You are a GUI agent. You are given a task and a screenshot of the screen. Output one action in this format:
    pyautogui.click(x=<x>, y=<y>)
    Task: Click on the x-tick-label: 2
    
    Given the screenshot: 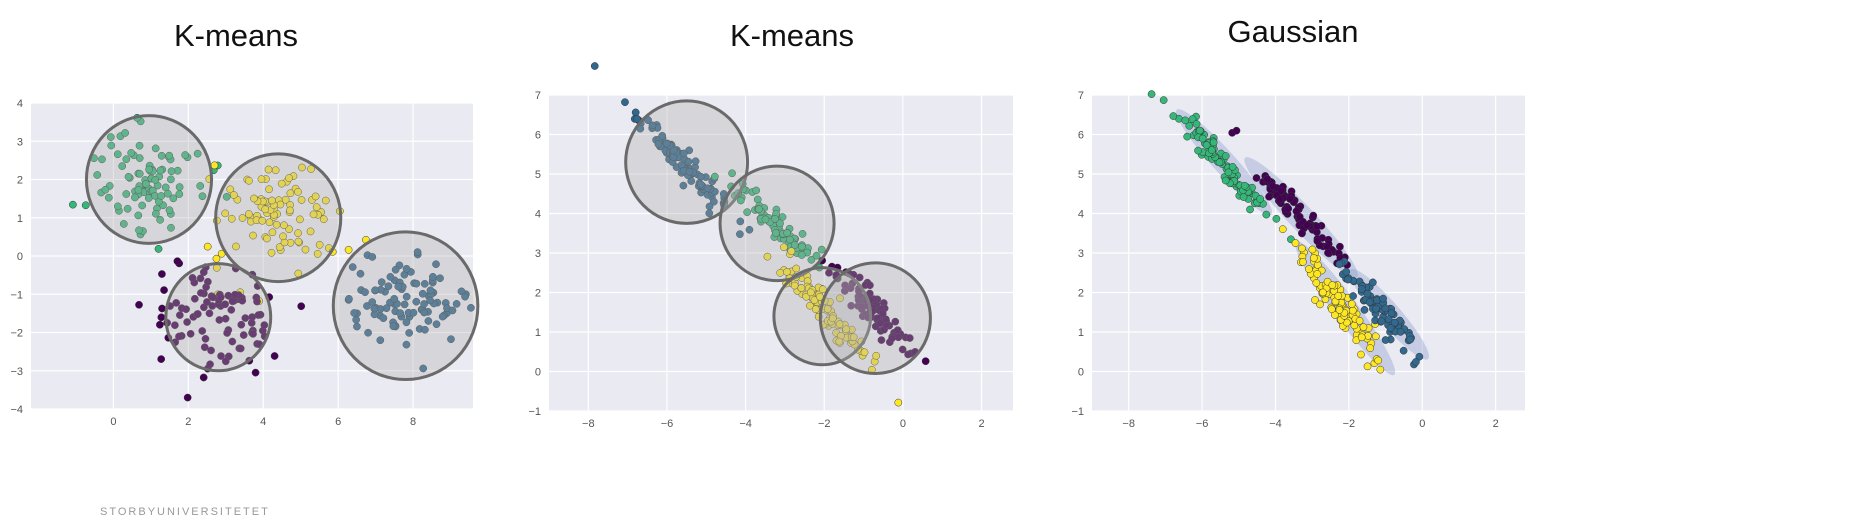 What is the action you would take?
    pyautogui.click(x=981, y=424)
    